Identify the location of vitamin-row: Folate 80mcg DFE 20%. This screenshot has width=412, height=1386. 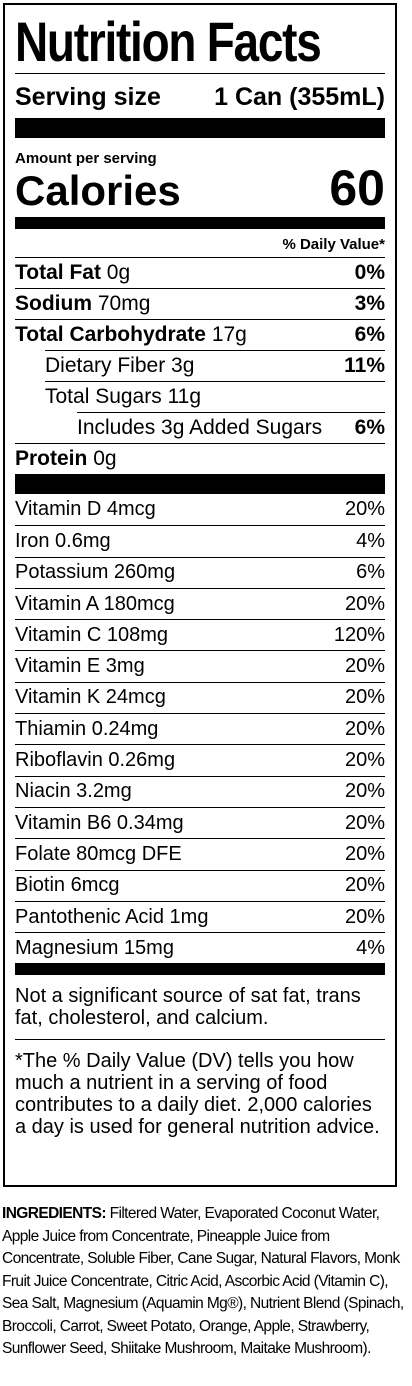
(200, 853).